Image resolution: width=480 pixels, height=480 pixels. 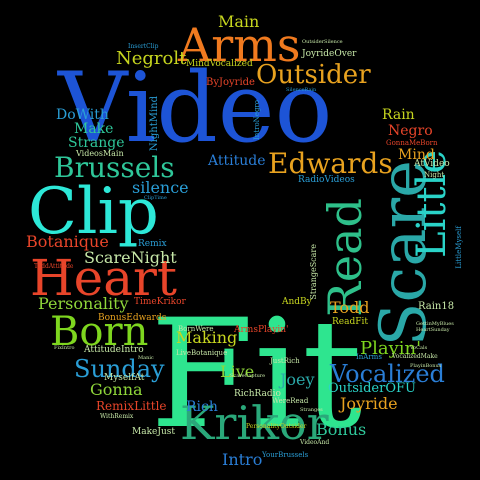 What do you see at coordinates (96, 143) in the screenshot?
I see `word-strange: Strange` at bounding box center [96, 143].